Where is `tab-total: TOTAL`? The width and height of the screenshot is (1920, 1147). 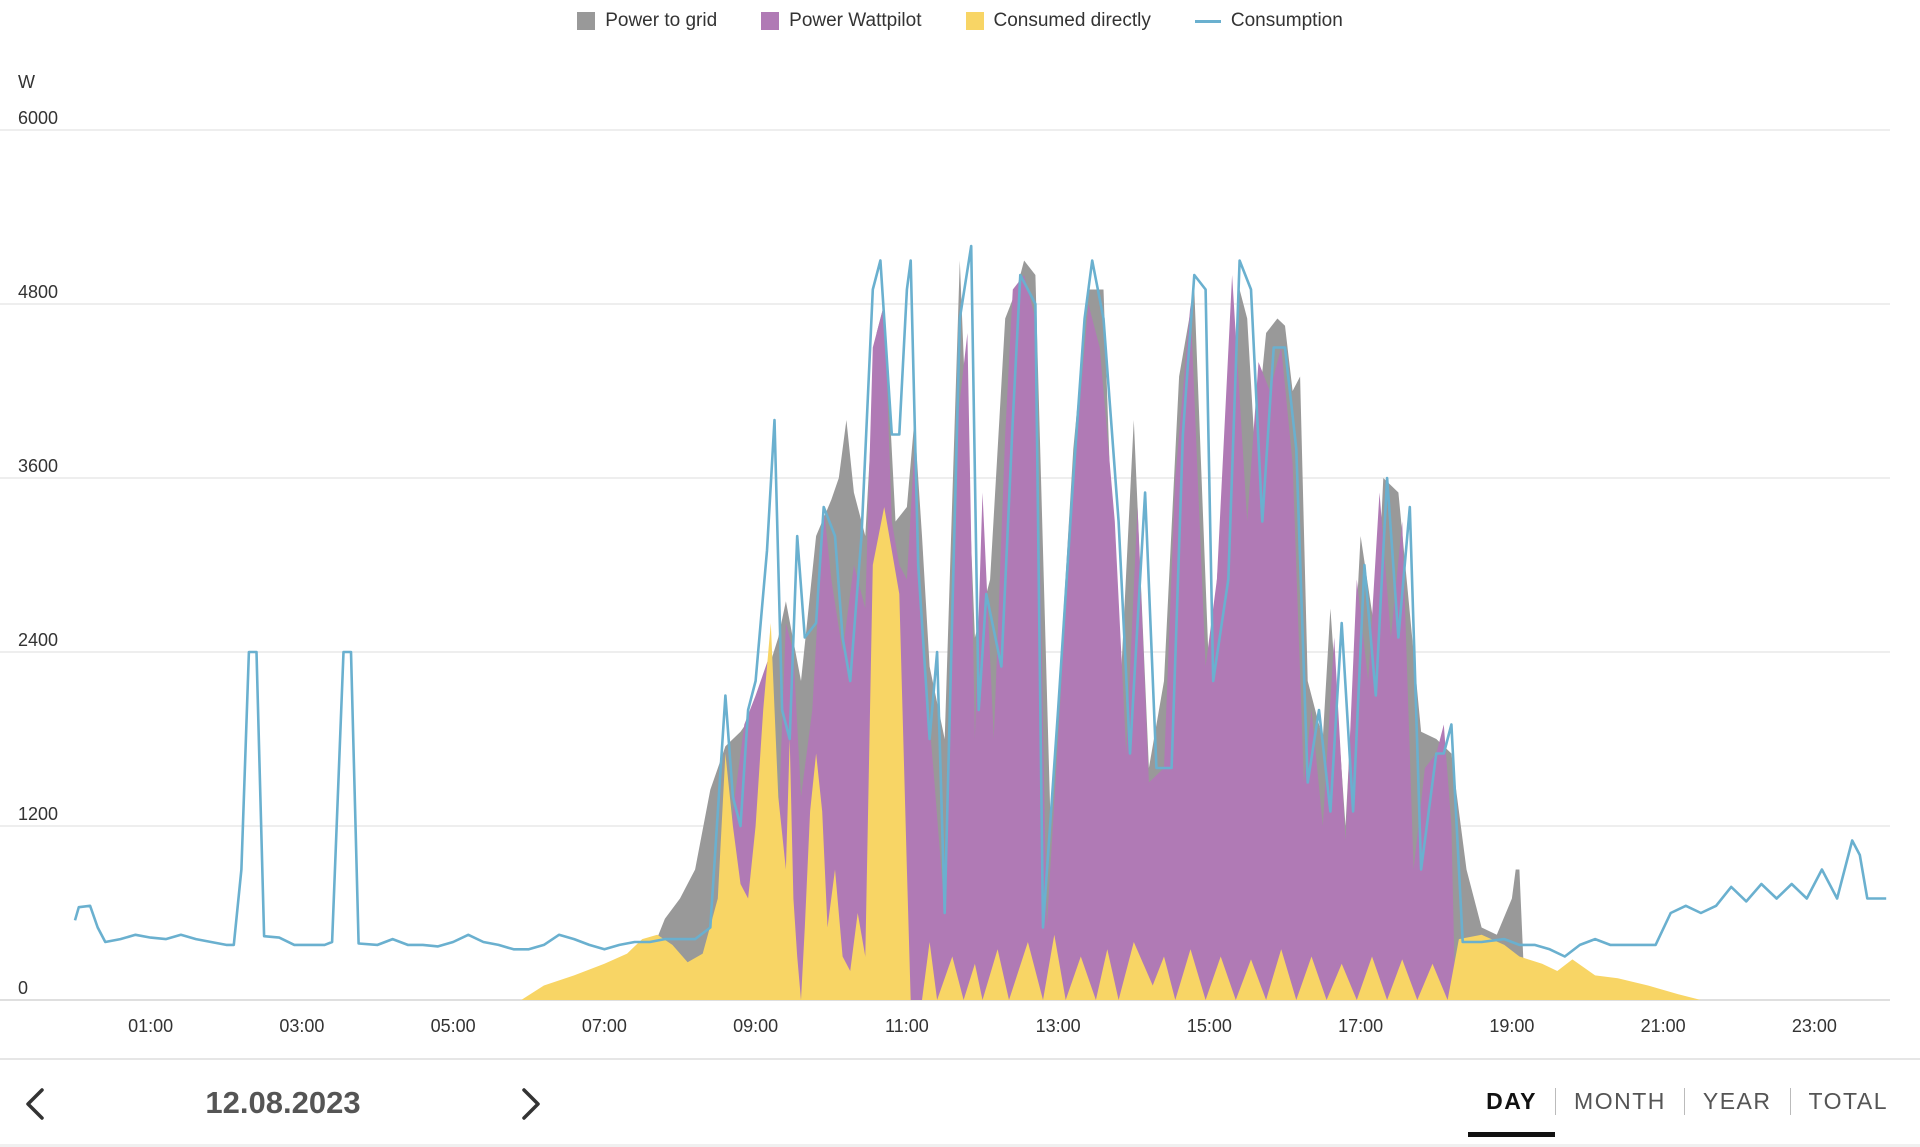
tab-total: TOTAL is located at coordinates (1848, 1101).